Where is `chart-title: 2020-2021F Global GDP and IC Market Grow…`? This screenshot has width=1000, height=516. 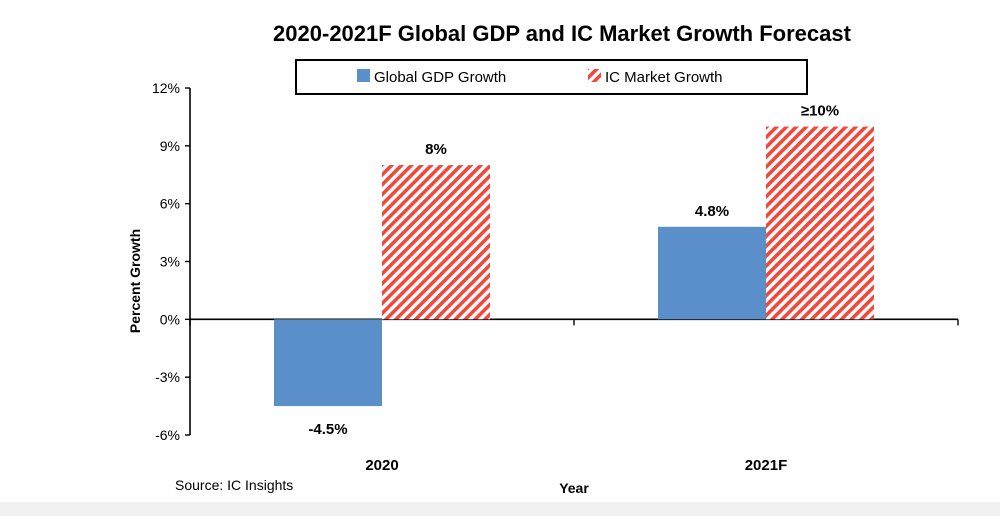
chart-title: 2020-2021F Global GDP and IC Market Grow… is located at coordinates (562, 33).